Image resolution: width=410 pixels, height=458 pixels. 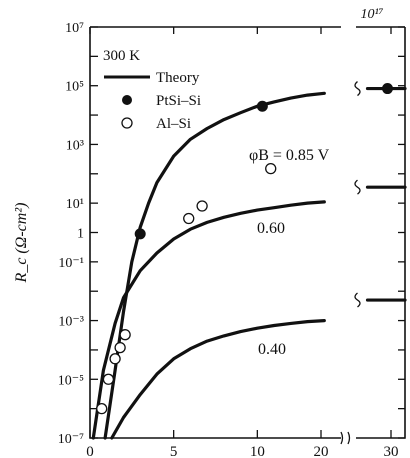 What do you see at coordinates (71, 439) in the screenshot?
I see `y-tick-label: 10⁻⁷` at bounding box center [71, 439].